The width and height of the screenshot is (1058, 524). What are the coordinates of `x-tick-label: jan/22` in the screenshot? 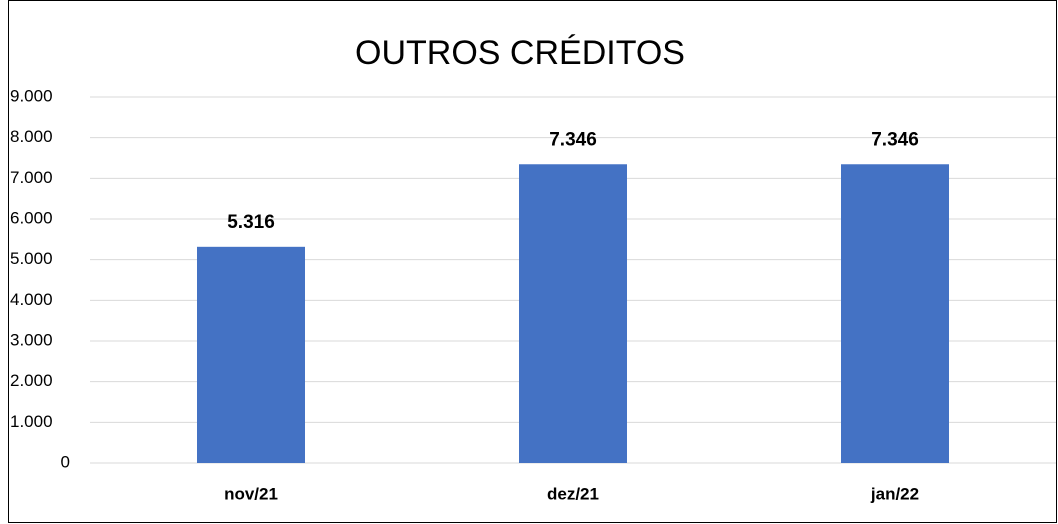 It's located at (894, 493).